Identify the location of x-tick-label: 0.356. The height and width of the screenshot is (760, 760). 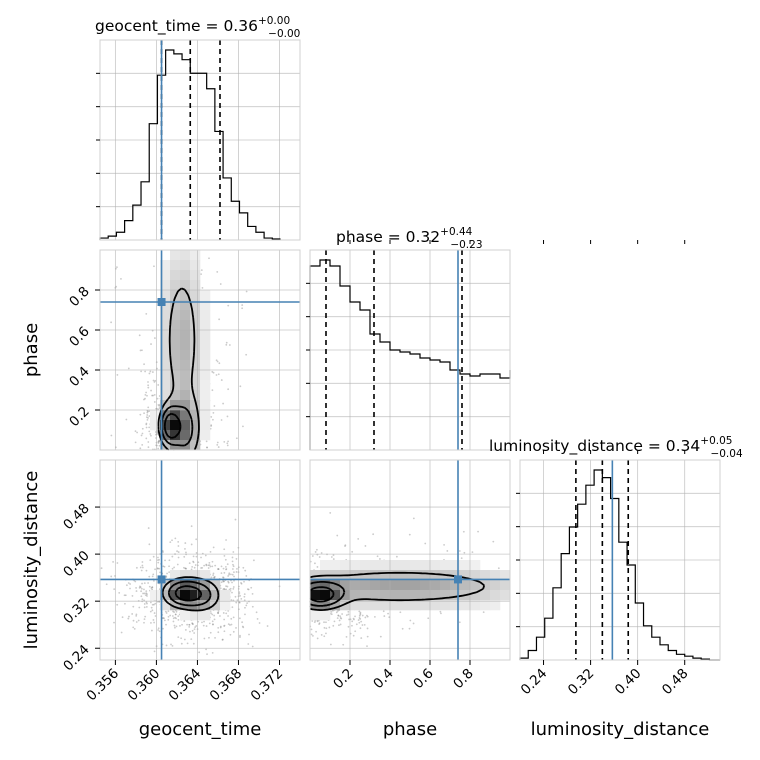
(103, 685).